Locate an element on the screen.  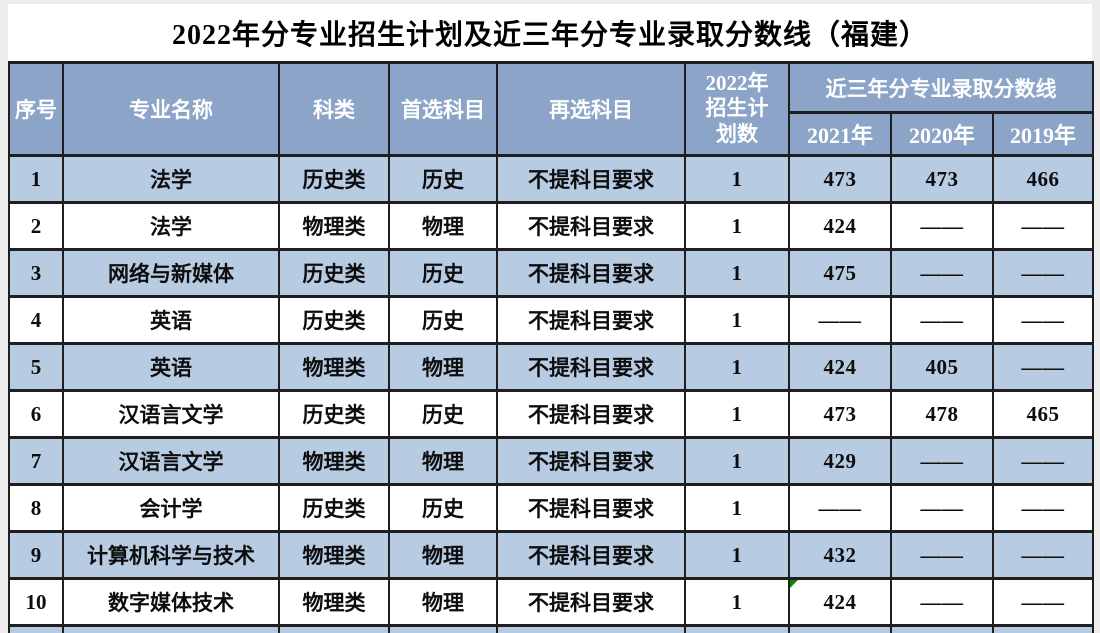
cell-score-2019: 466 is located at coordinates (1043, 179).